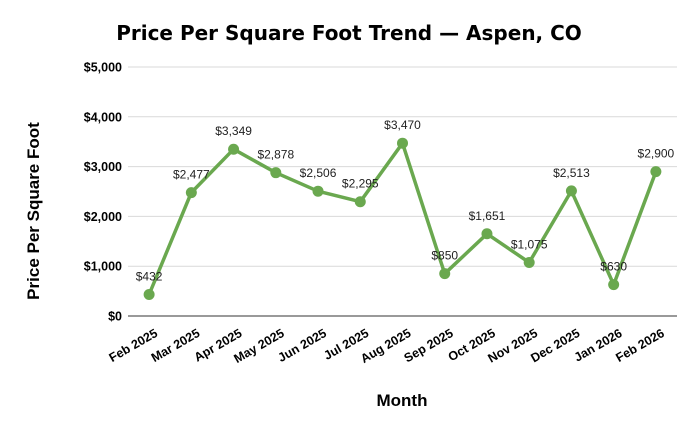  Describe the element at coordinates (175, 345) in the screenshot. I see `x-tick-label: Mar 2025` at that location.